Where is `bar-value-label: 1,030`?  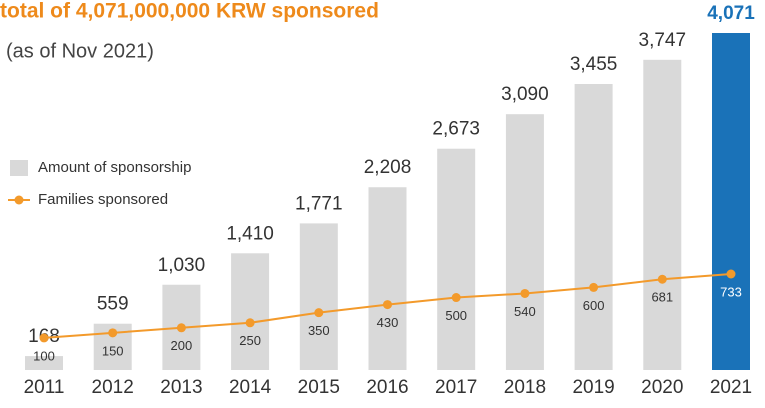 bar-value-label: 1,030 is located at coordinates (182, 265).